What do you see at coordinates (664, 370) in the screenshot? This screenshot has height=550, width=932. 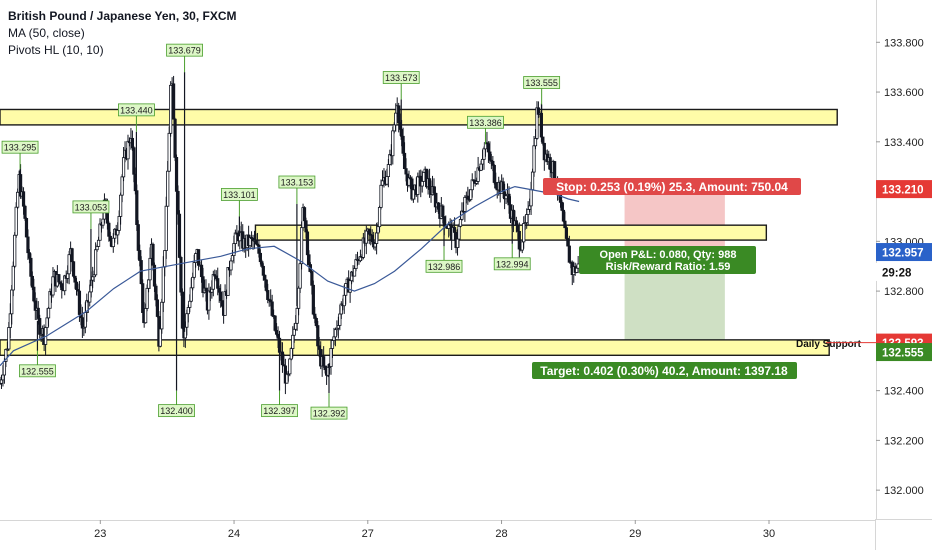 I see `target-badge` at bounding box center [664, 370].